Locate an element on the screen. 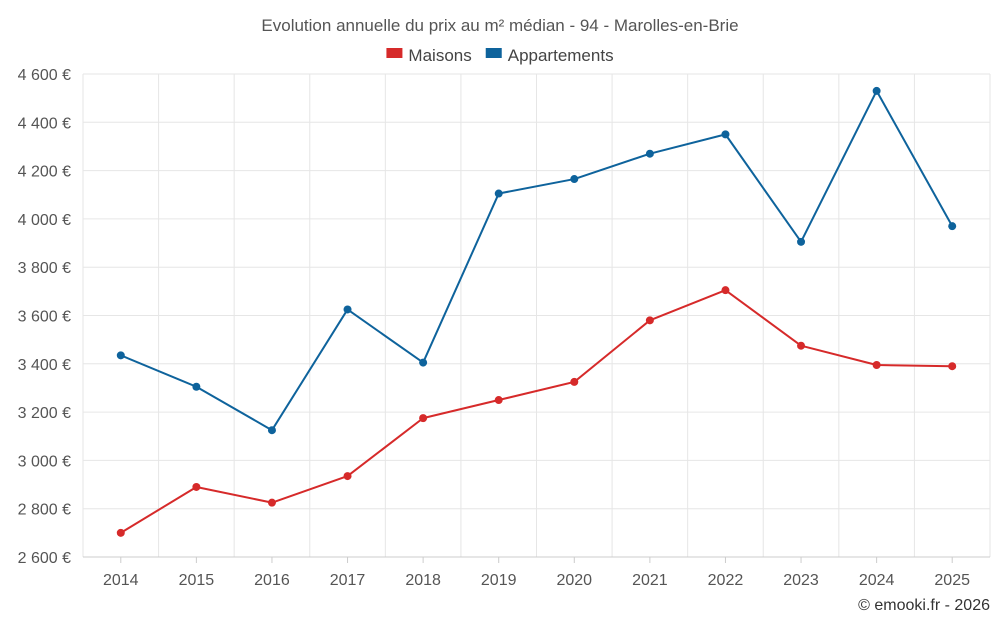  legend-item-appartements: Appartements is located at coordinates (549, 55).